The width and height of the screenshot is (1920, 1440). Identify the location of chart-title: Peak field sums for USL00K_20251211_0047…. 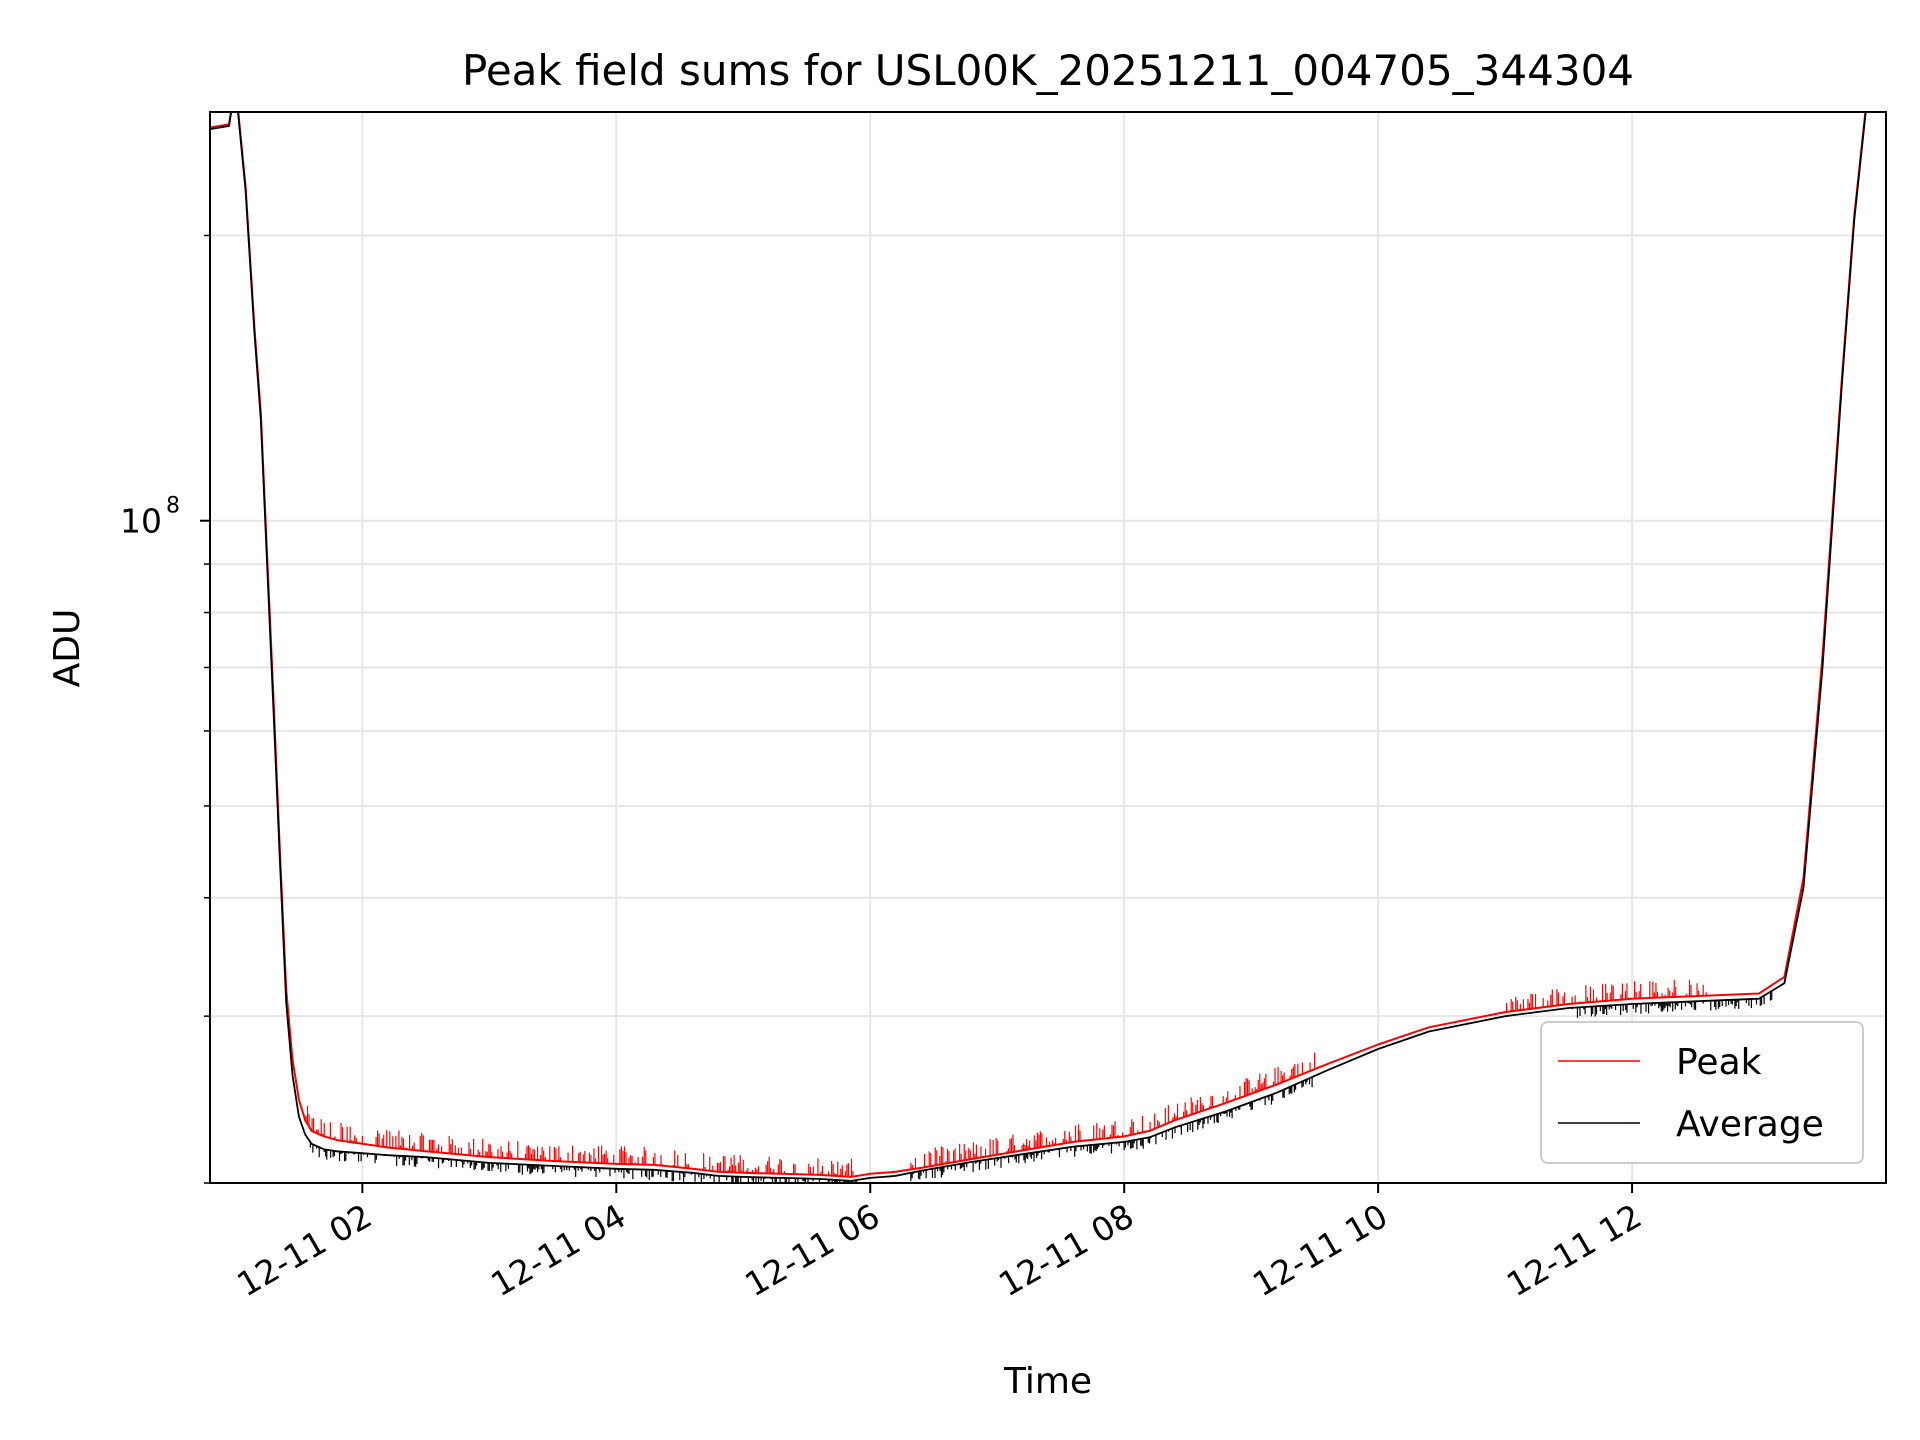
(1048, 70).